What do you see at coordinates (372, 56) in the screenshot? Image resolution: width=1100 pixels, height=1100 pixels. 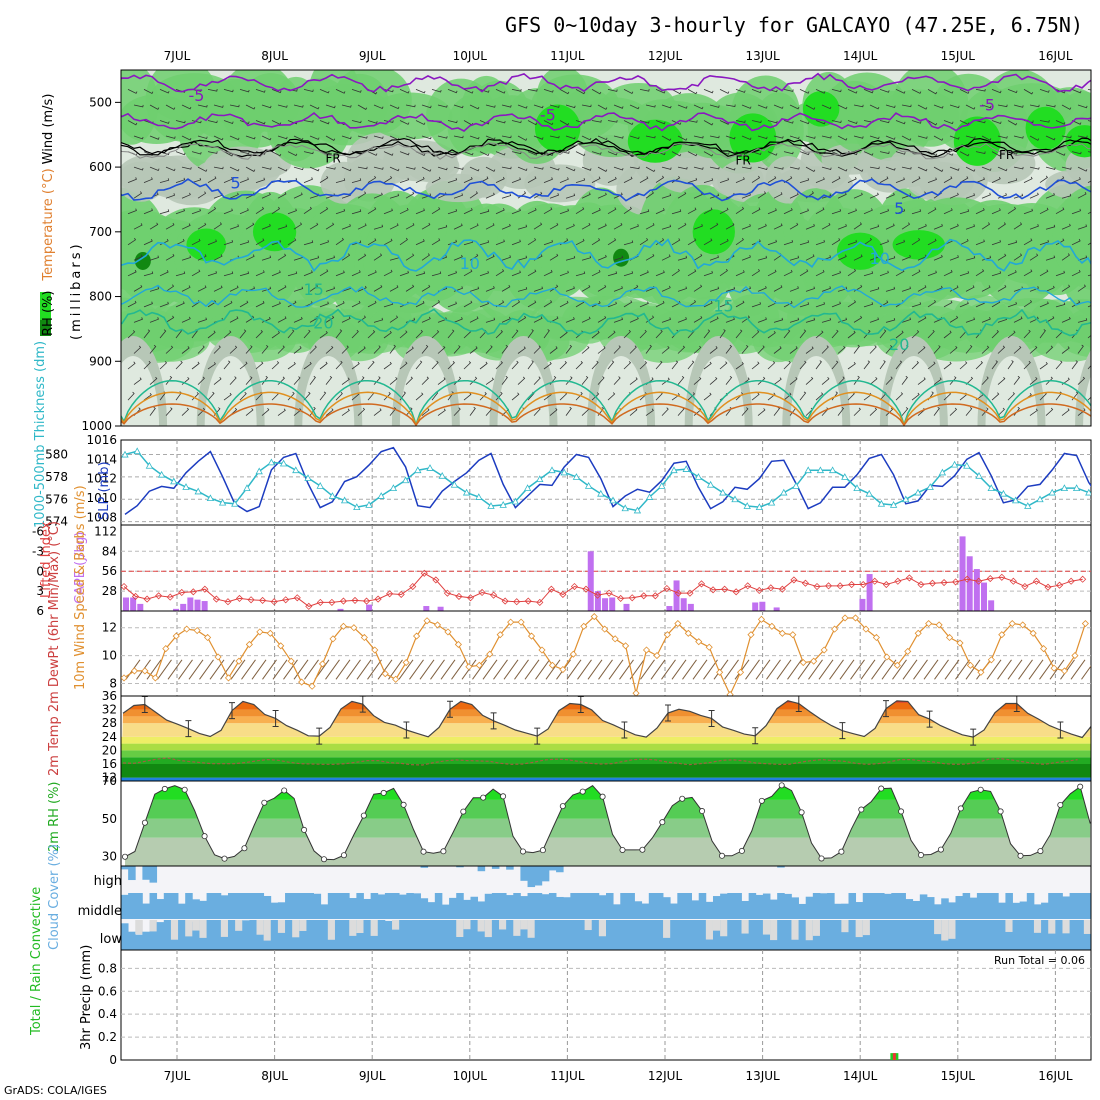 I see `day-label-top: 9JUL` at bounding box center [372, 56].